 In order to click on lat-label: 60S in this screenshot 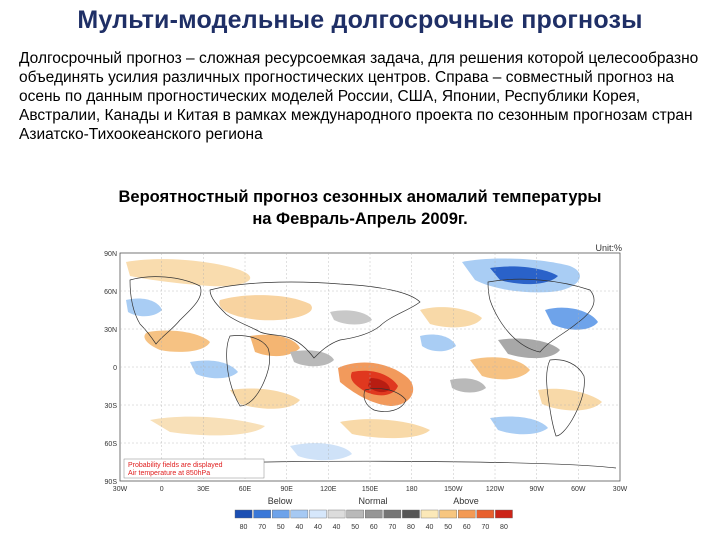, I will do `click(111, 444)`.